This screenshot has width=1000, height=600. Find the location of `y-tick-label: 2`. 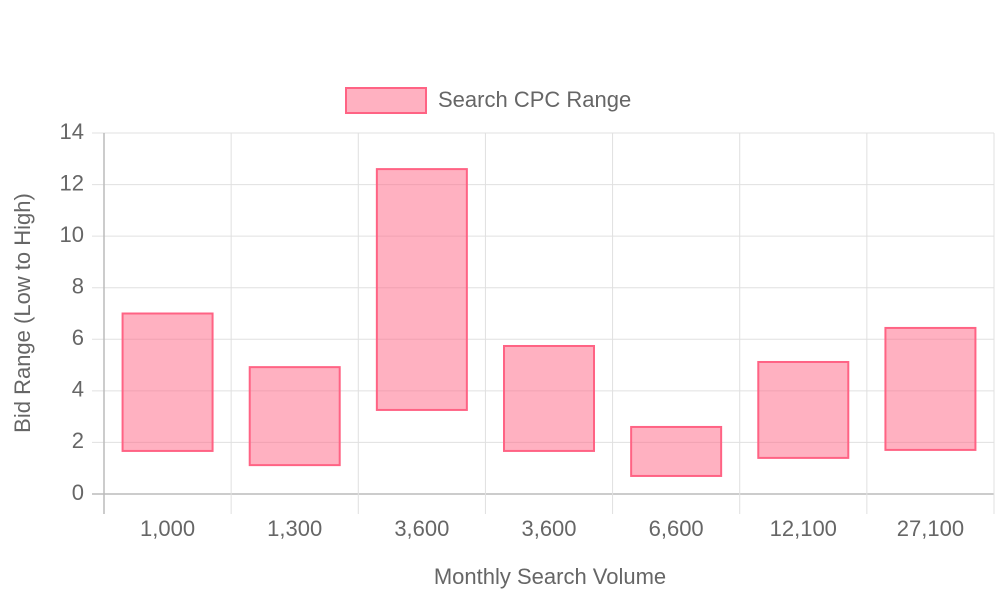

y-tick-label: 2 is located at coordinates (78, 440).